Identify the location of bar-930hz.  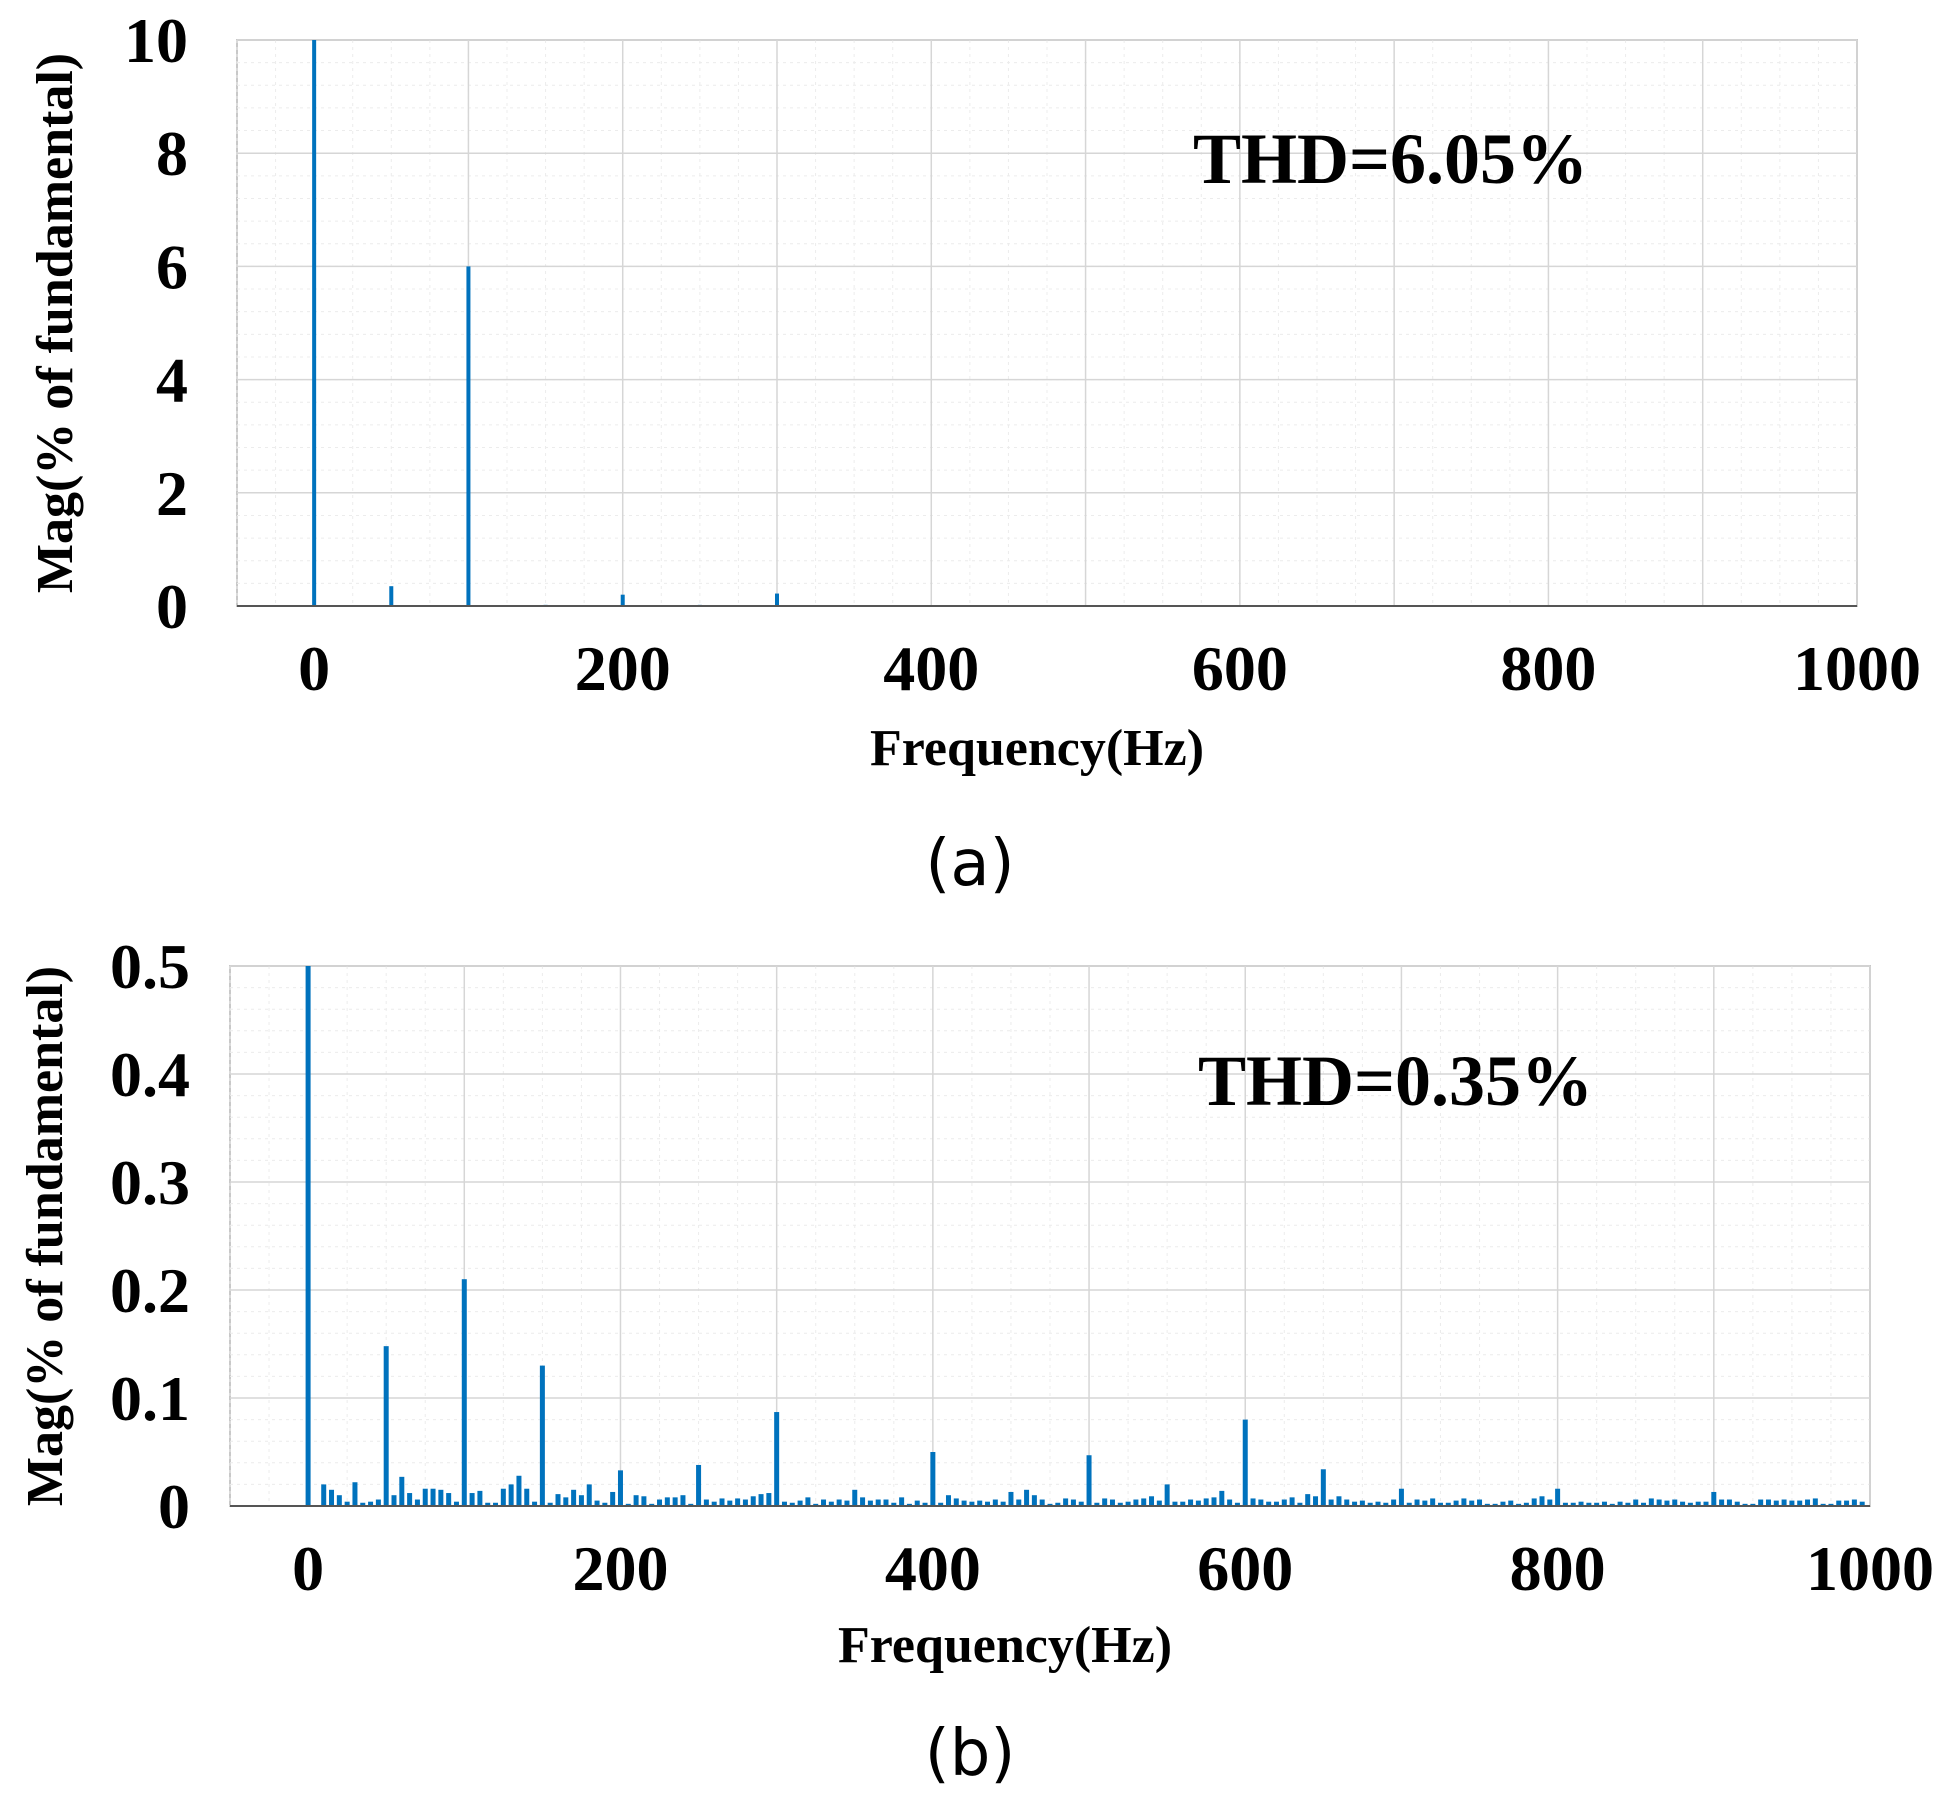
(1761, 1502).